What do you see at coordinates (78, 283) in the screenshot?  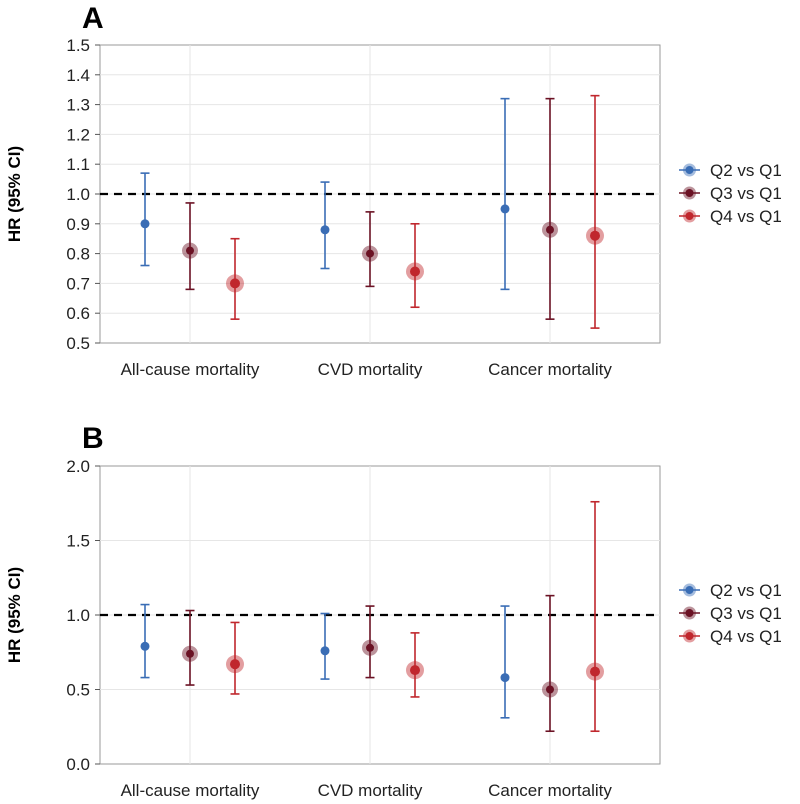 I see `y-tick-label: 0.7` at bounding box center [78, 283].